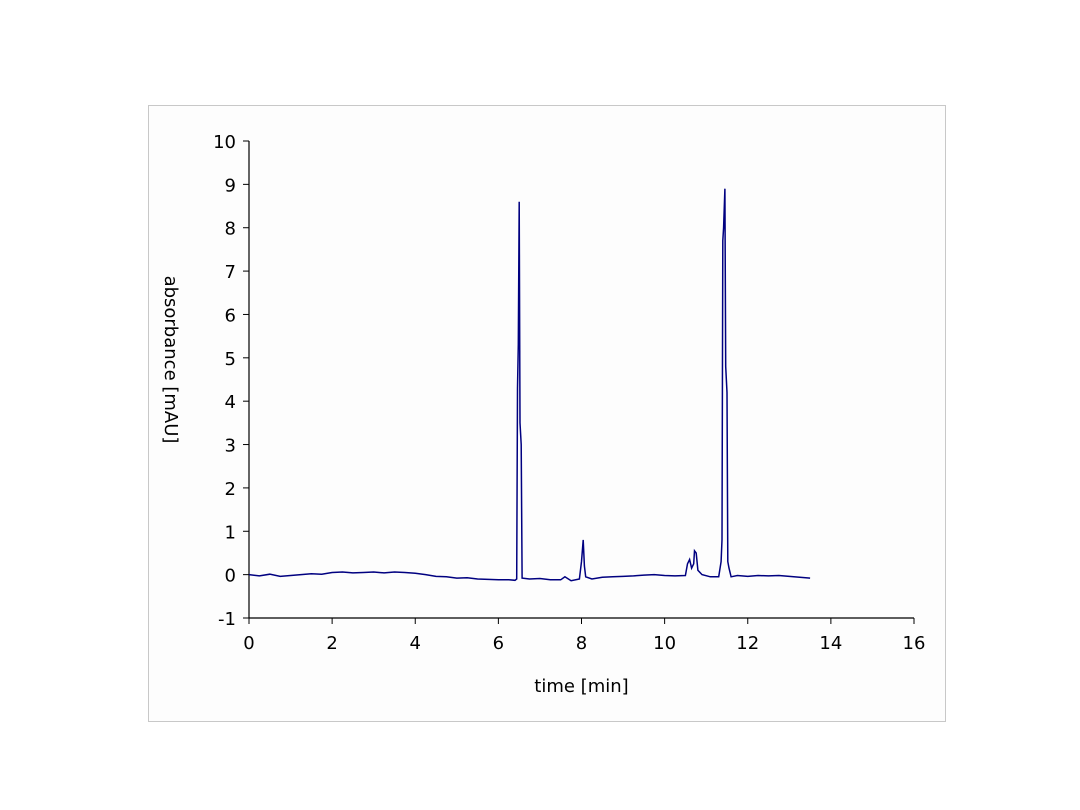  What do you see at coordinates (230, 532) in the screenshot?
I see `y-tick-label: 1` at bounding box center [230, 532].